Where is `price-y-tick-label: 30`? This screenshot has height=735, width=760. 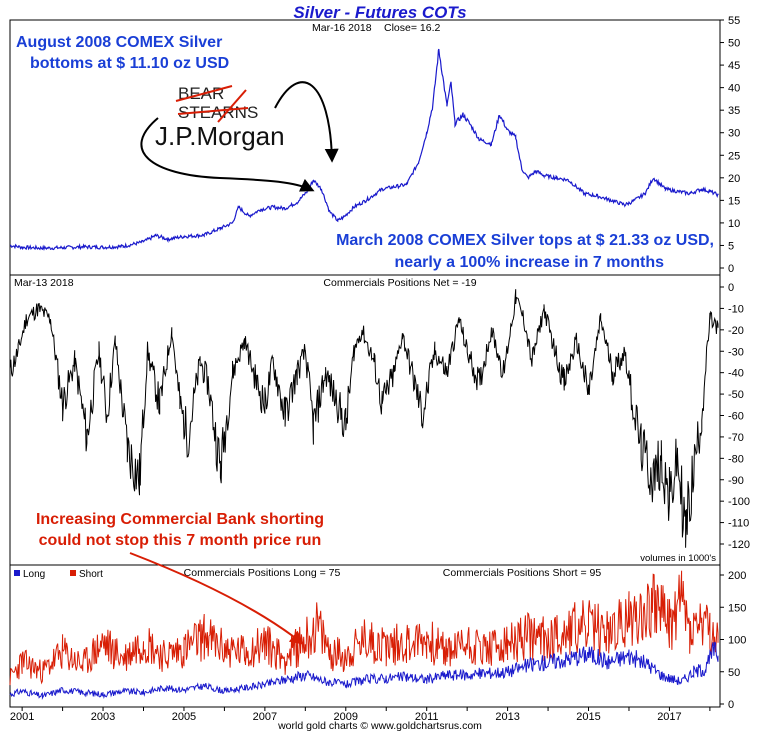 price-y-tick-label: 30 is located at coordinates (734, 134).